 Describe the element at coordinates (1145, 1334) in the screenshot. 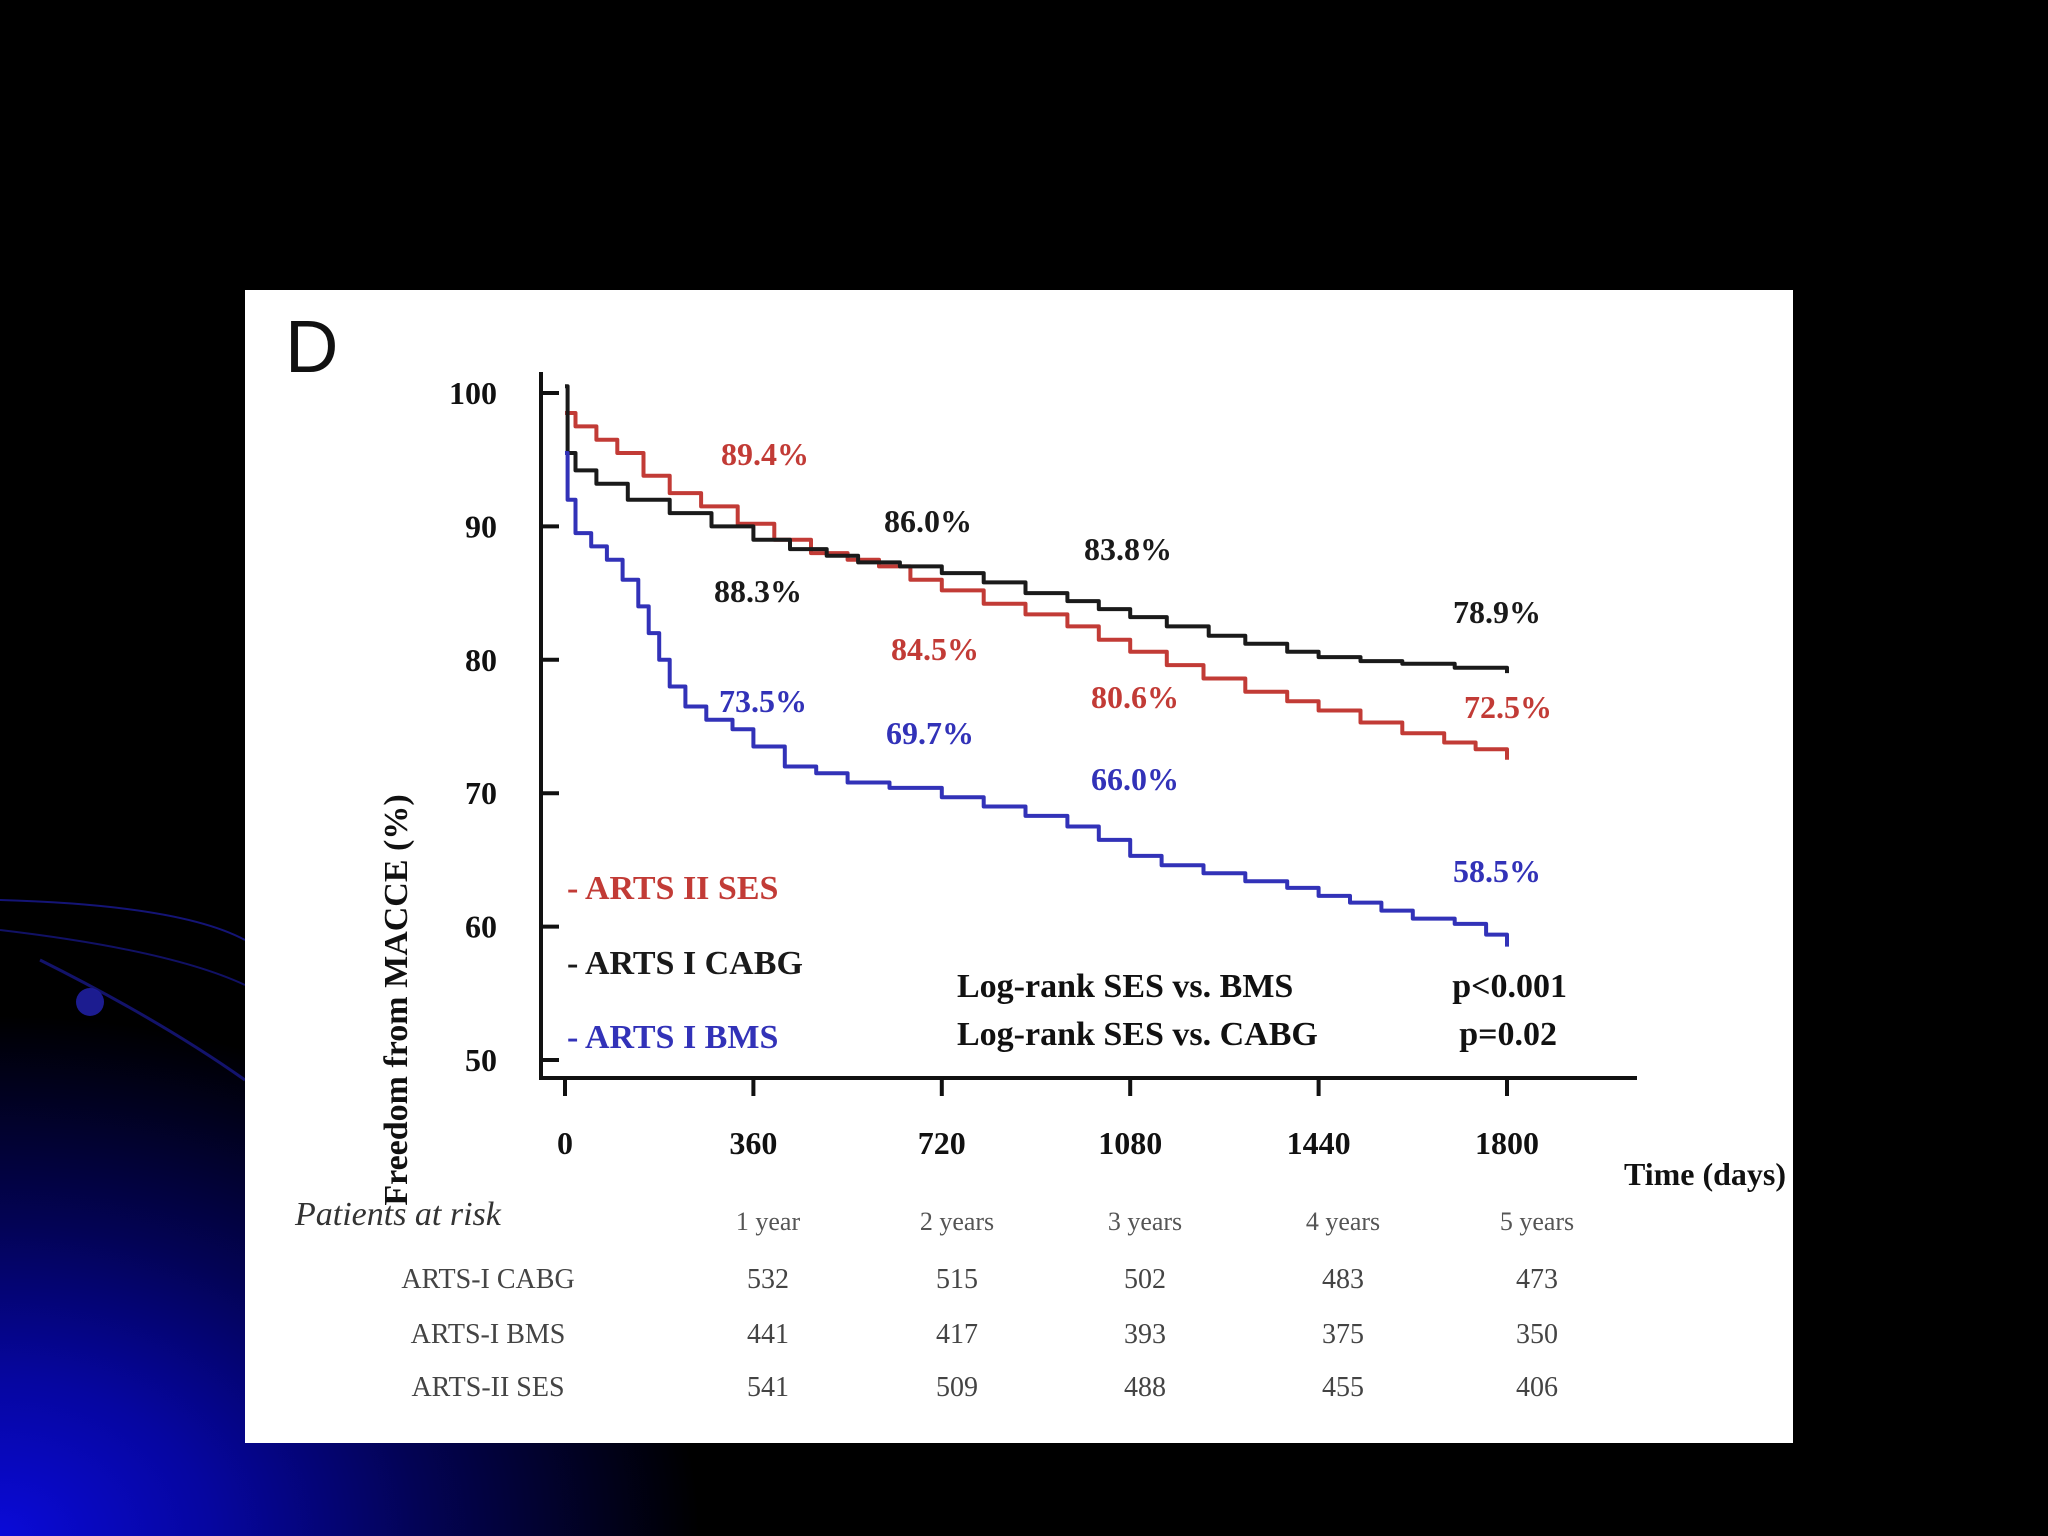

I see `risk-cell: 393` at that location.